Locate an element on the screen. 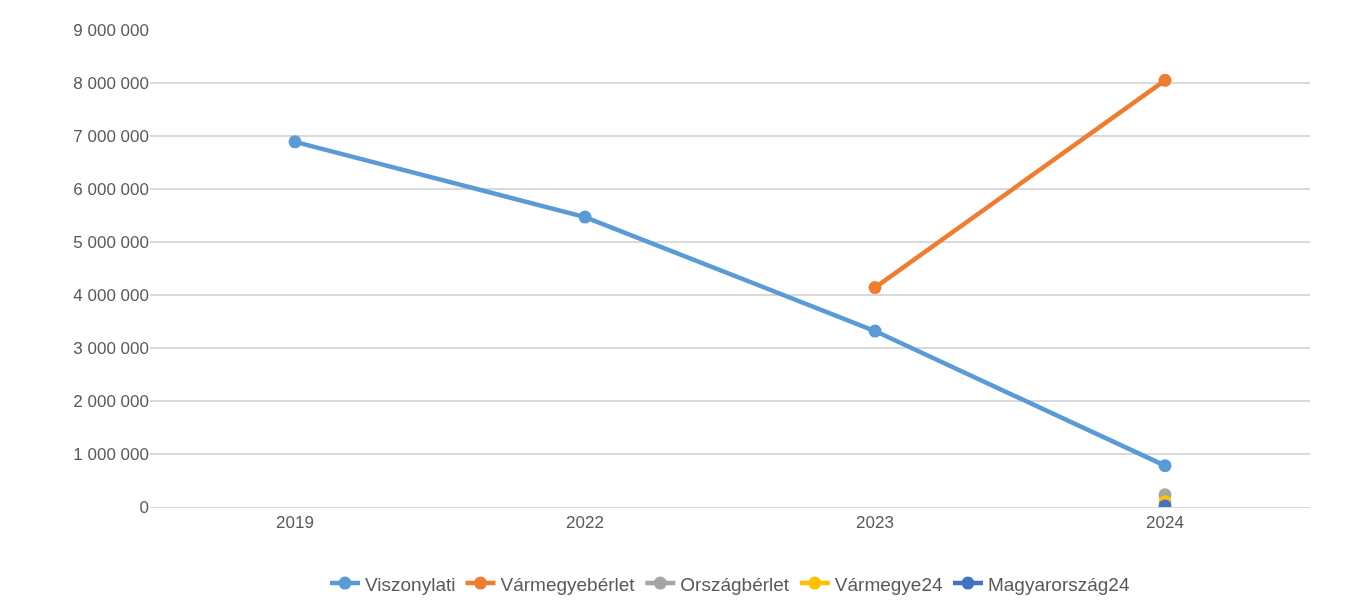 This screenshot has height=614, width=1350. x-tick-label: 2024 is located at coordinates (1165, 523).